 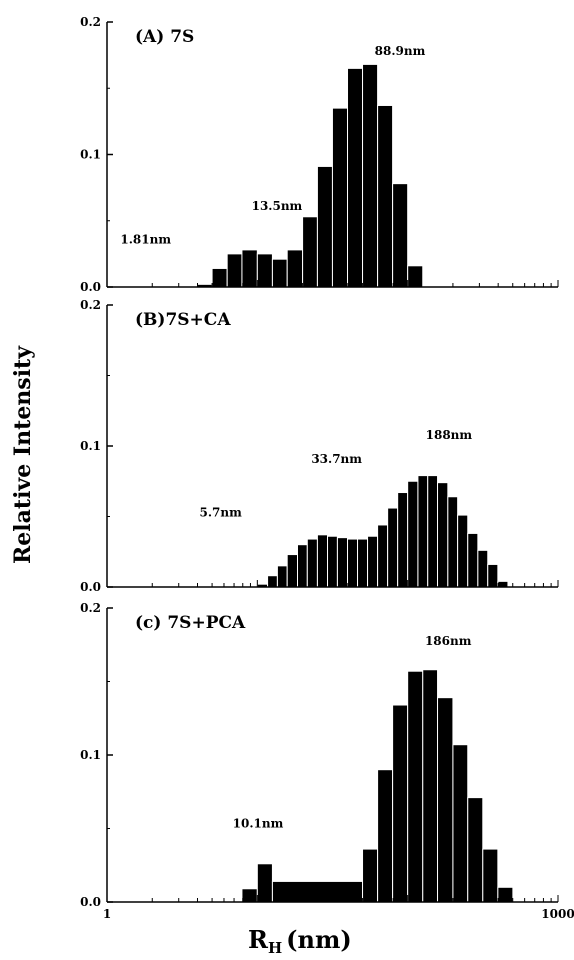 What do you see at coordinates (145, 239) in the screenshot?
I see `panel-a-peak-label: 1.81nm` at bounding box center [145, 239].